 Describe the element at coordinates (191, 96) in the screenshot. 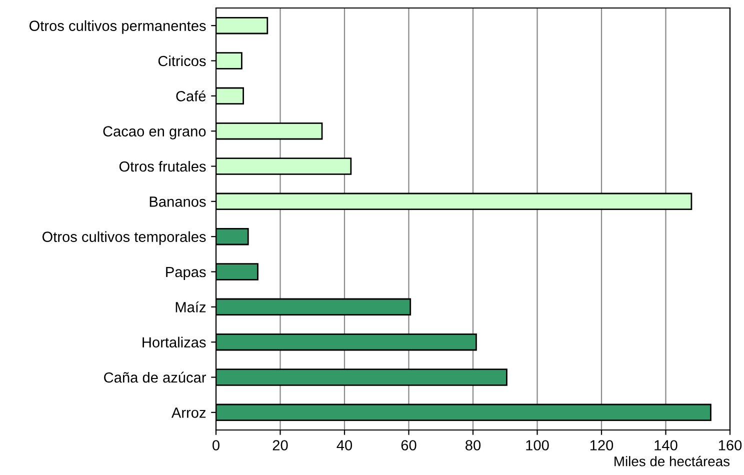

I see `y-tick-label: Café` at that location.